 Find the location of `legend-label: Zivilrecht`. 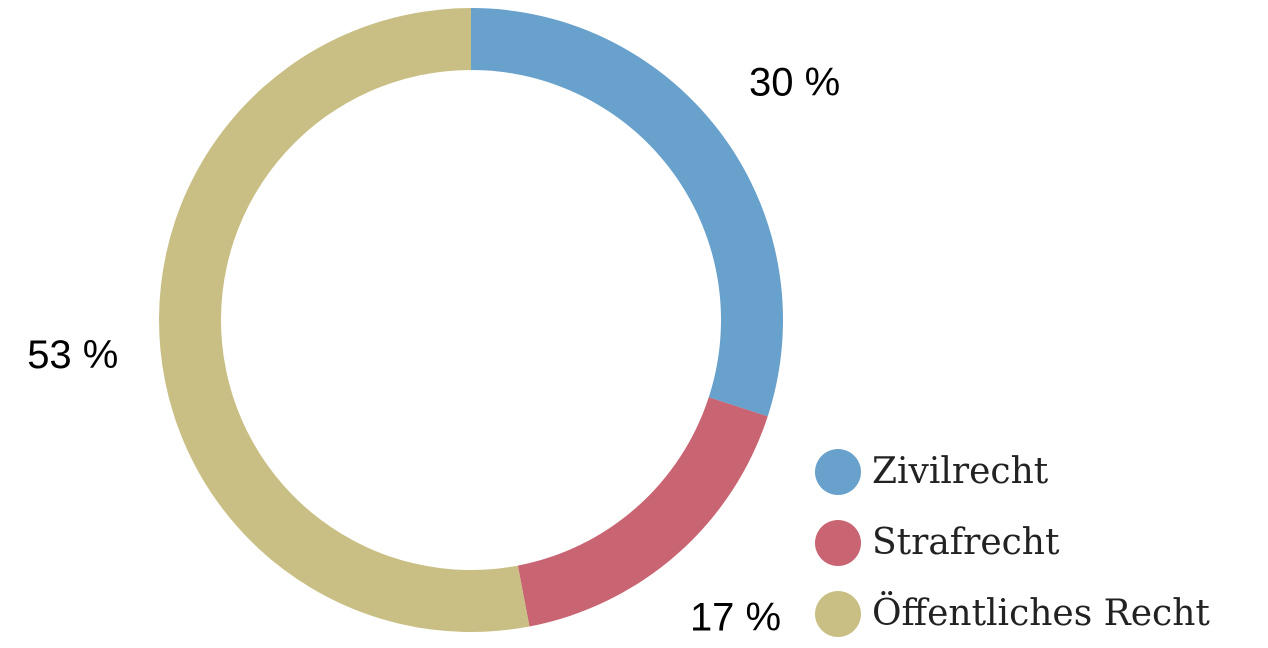

legend-label: Zivilrecht is located at coordinates (960, 471).